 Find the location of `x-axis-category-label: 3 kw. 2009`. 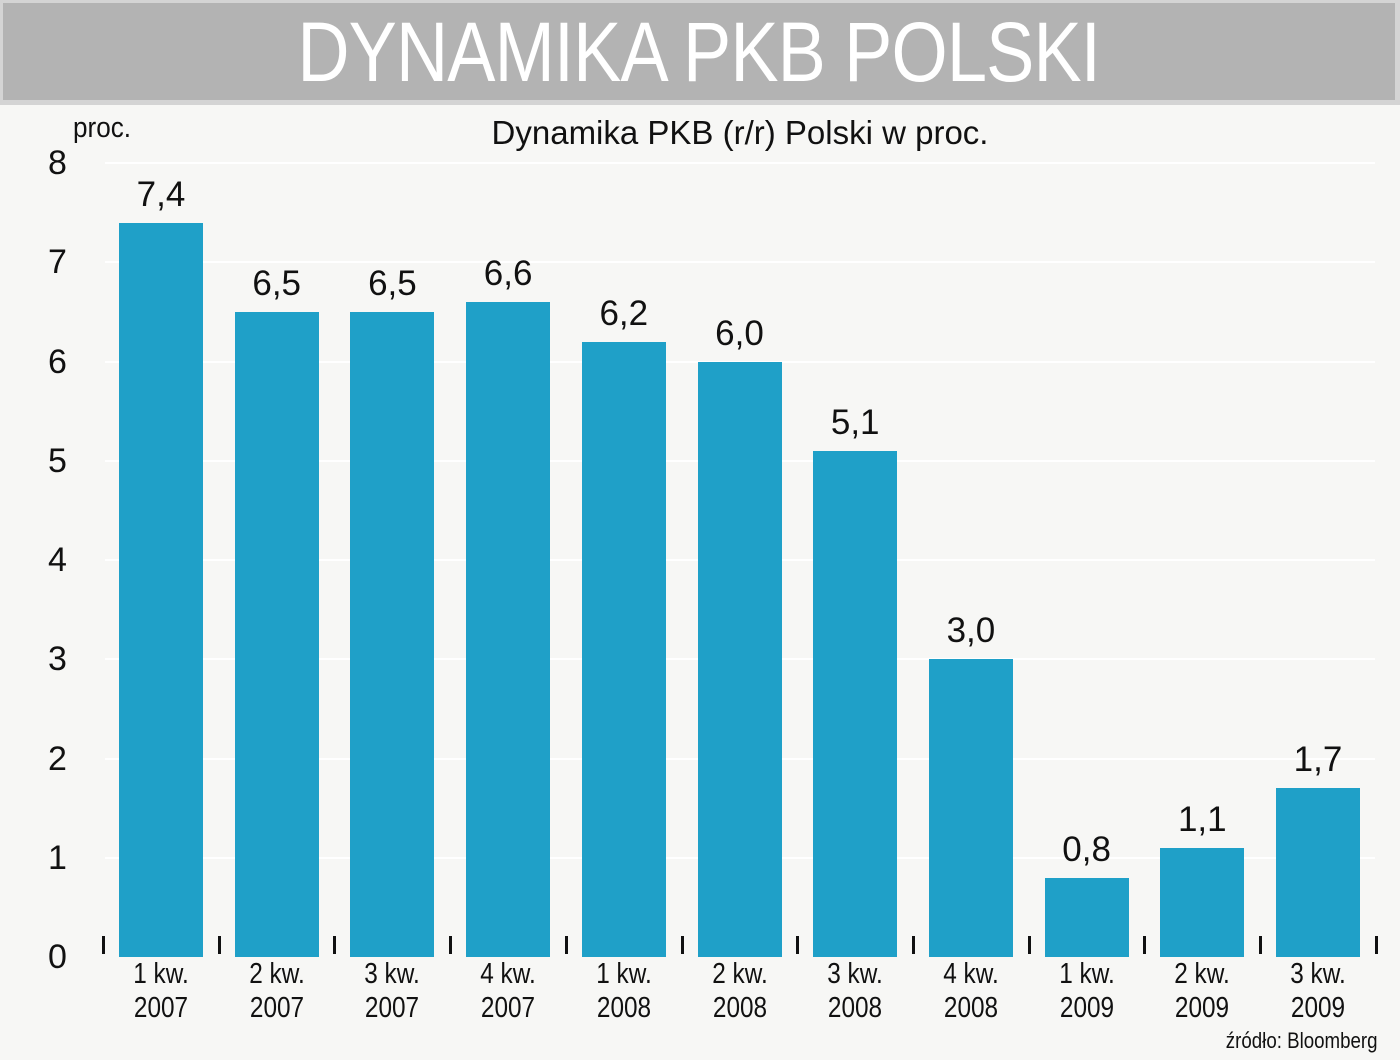

x-axis-category-label: 3 kw. 2009 is located at coordinates (1317, 991).